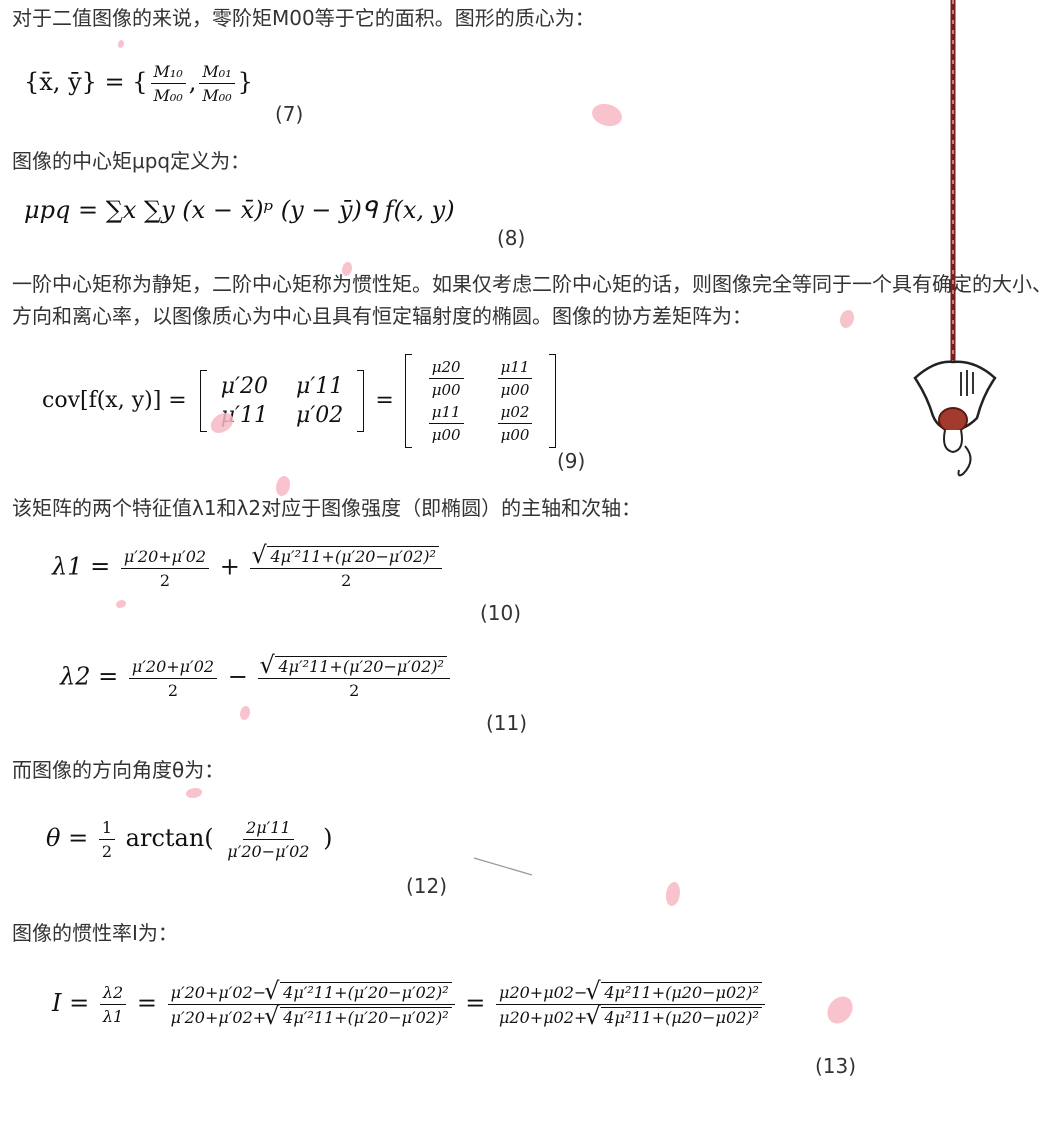 The width and height of the screenshot is (1059, 1136). I want to click on equation-number-8: (8), so click(511, 238).